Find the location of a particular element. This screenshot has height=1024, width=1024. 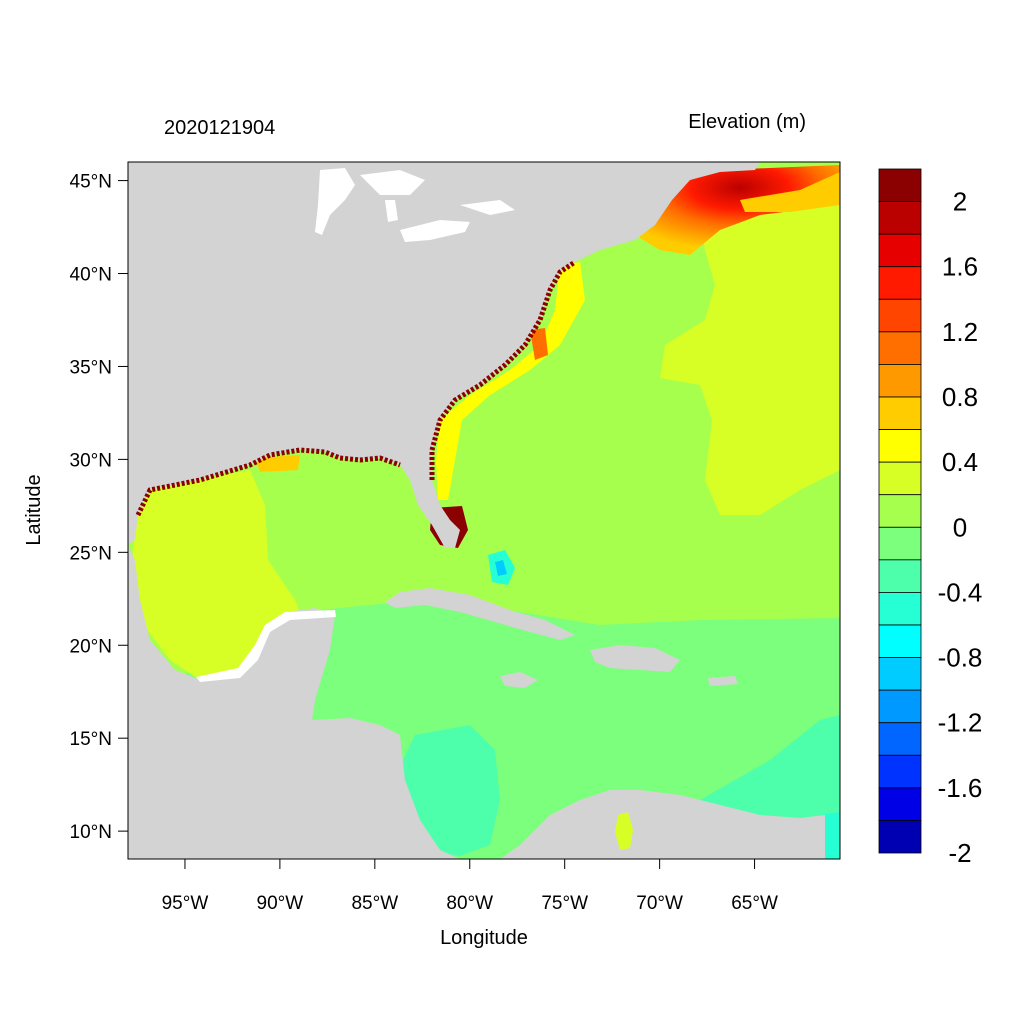

latitude-axis: 45°N 40°N 35°N 30°N 25°N 20°N 15°N 10°N is located at coordinates (99, 507).